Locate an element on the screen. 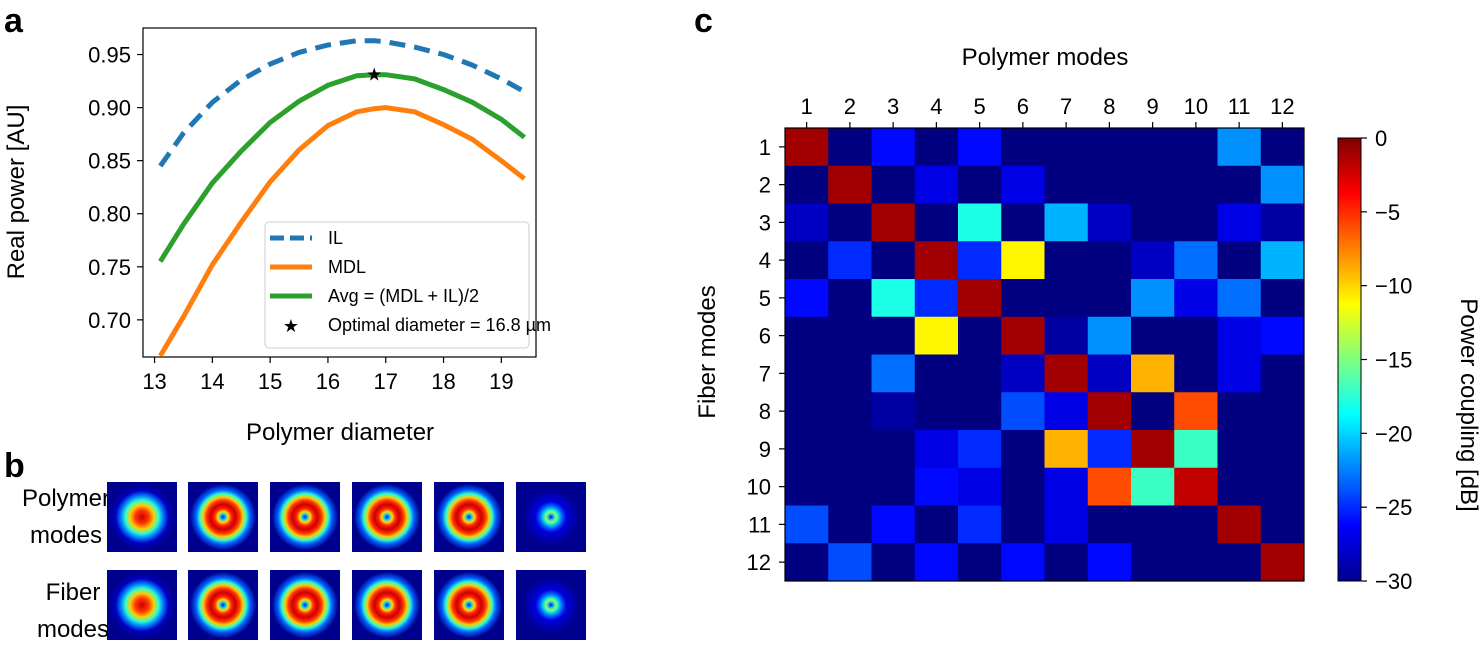 The height and width of the screenshot is (651, 1483). col-label: 12 is located at coordinates (1282, 106).